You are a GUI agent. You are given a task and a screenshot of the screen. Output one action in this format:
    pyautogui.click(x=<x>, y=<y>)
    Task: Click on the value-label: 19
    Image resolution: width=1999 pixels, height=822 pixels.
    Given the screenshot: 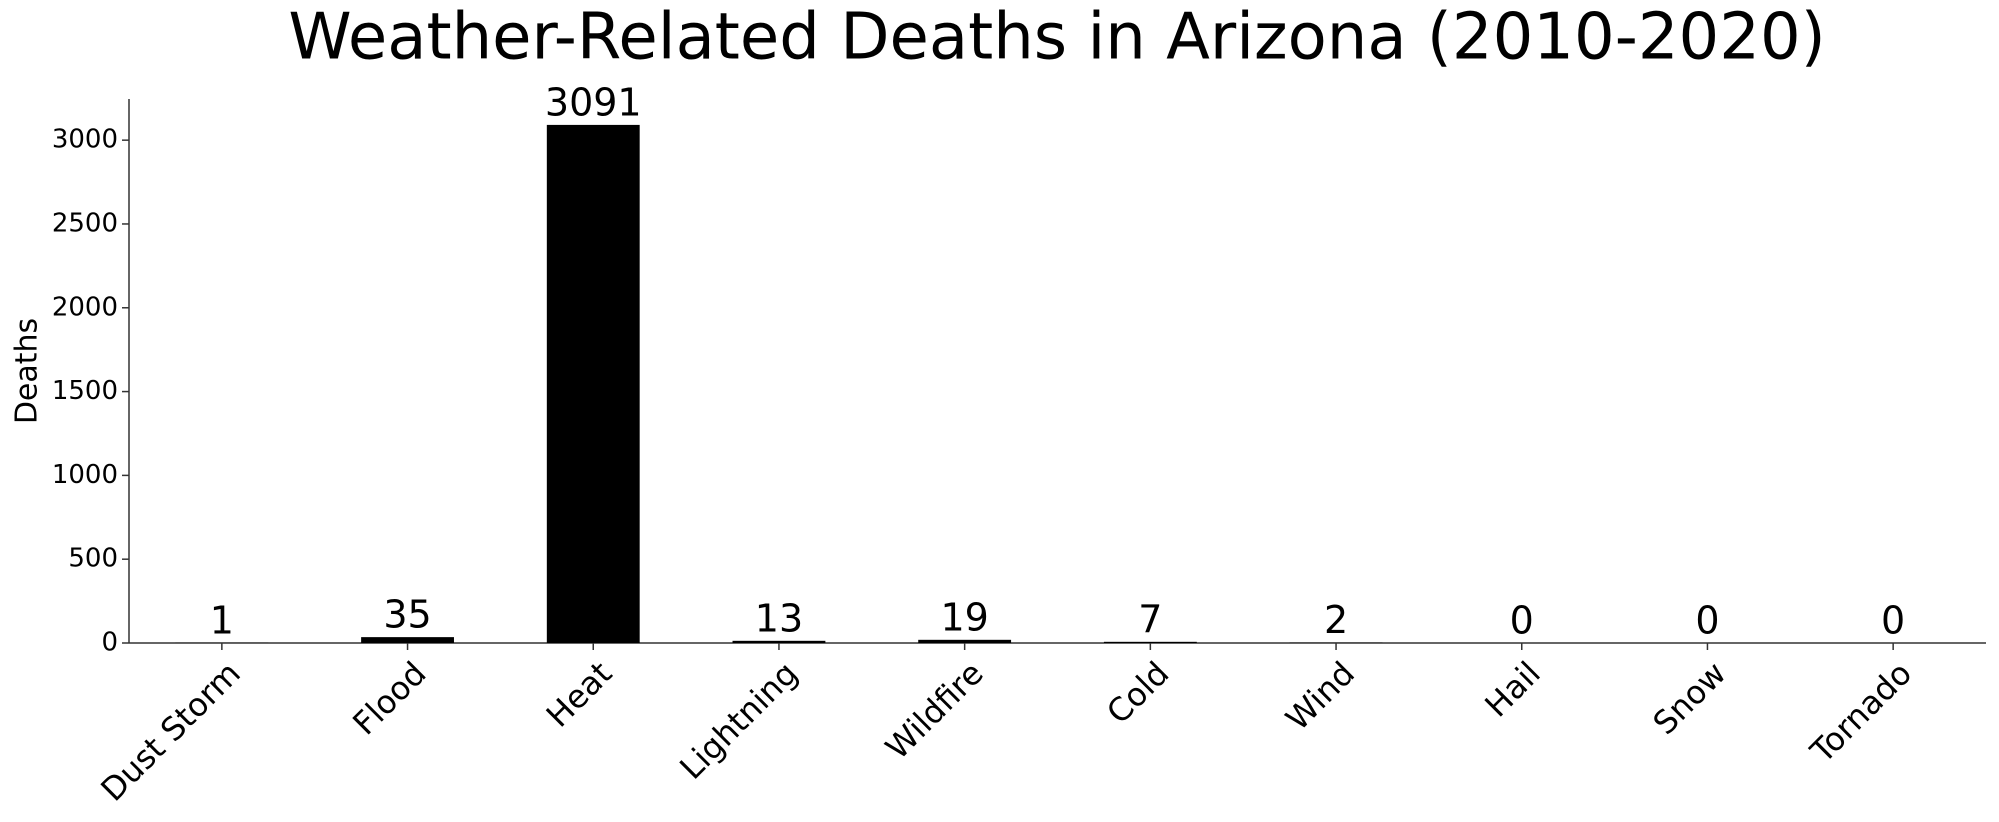 What is the action you would take?
    pyautogui.click(x=964, y=617)
    